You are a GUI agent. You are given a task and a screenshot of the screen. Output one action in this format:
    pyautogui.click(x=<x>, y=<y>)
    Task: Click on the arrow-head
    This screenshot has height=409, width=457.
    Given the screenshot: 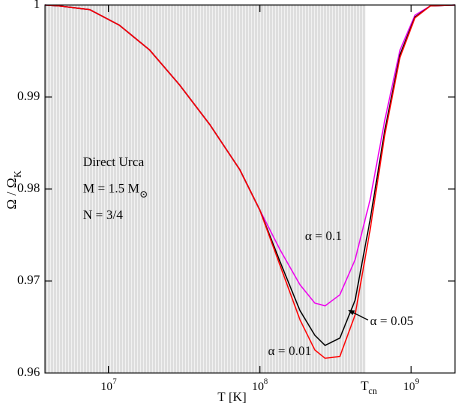 What is the action you would take?
    pyautogui.click(x=351, y=312)
    